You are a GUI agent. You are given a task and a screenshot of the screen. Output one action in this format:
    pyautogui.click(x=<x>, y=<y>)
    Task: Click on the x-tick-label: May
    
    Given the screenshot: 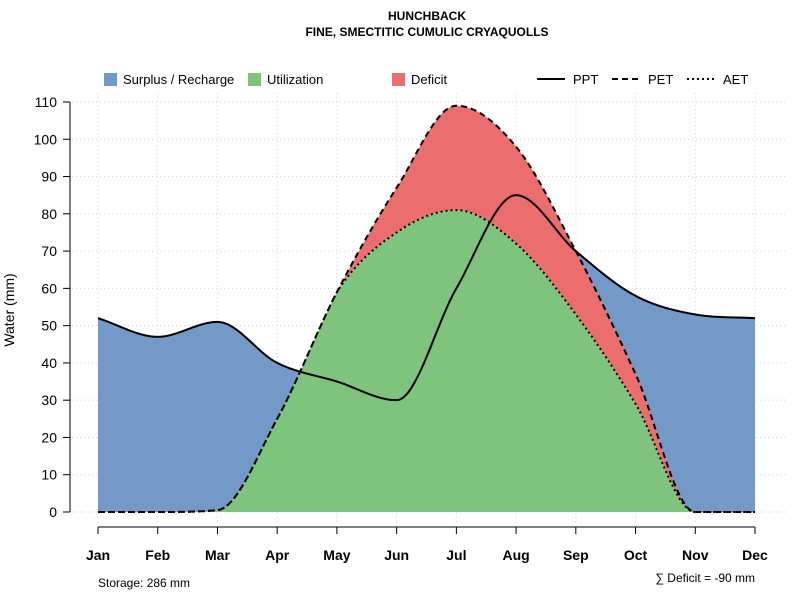 What is the action you would take?
    pyautogui.click(x=336, y=555)
    